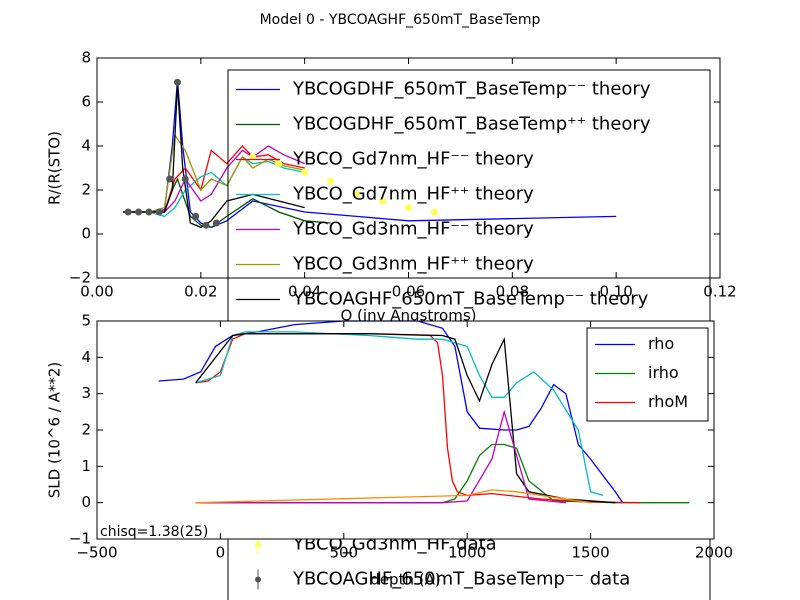 The image size is (800, 600). I want to click on legend-box, so click(647, 374).